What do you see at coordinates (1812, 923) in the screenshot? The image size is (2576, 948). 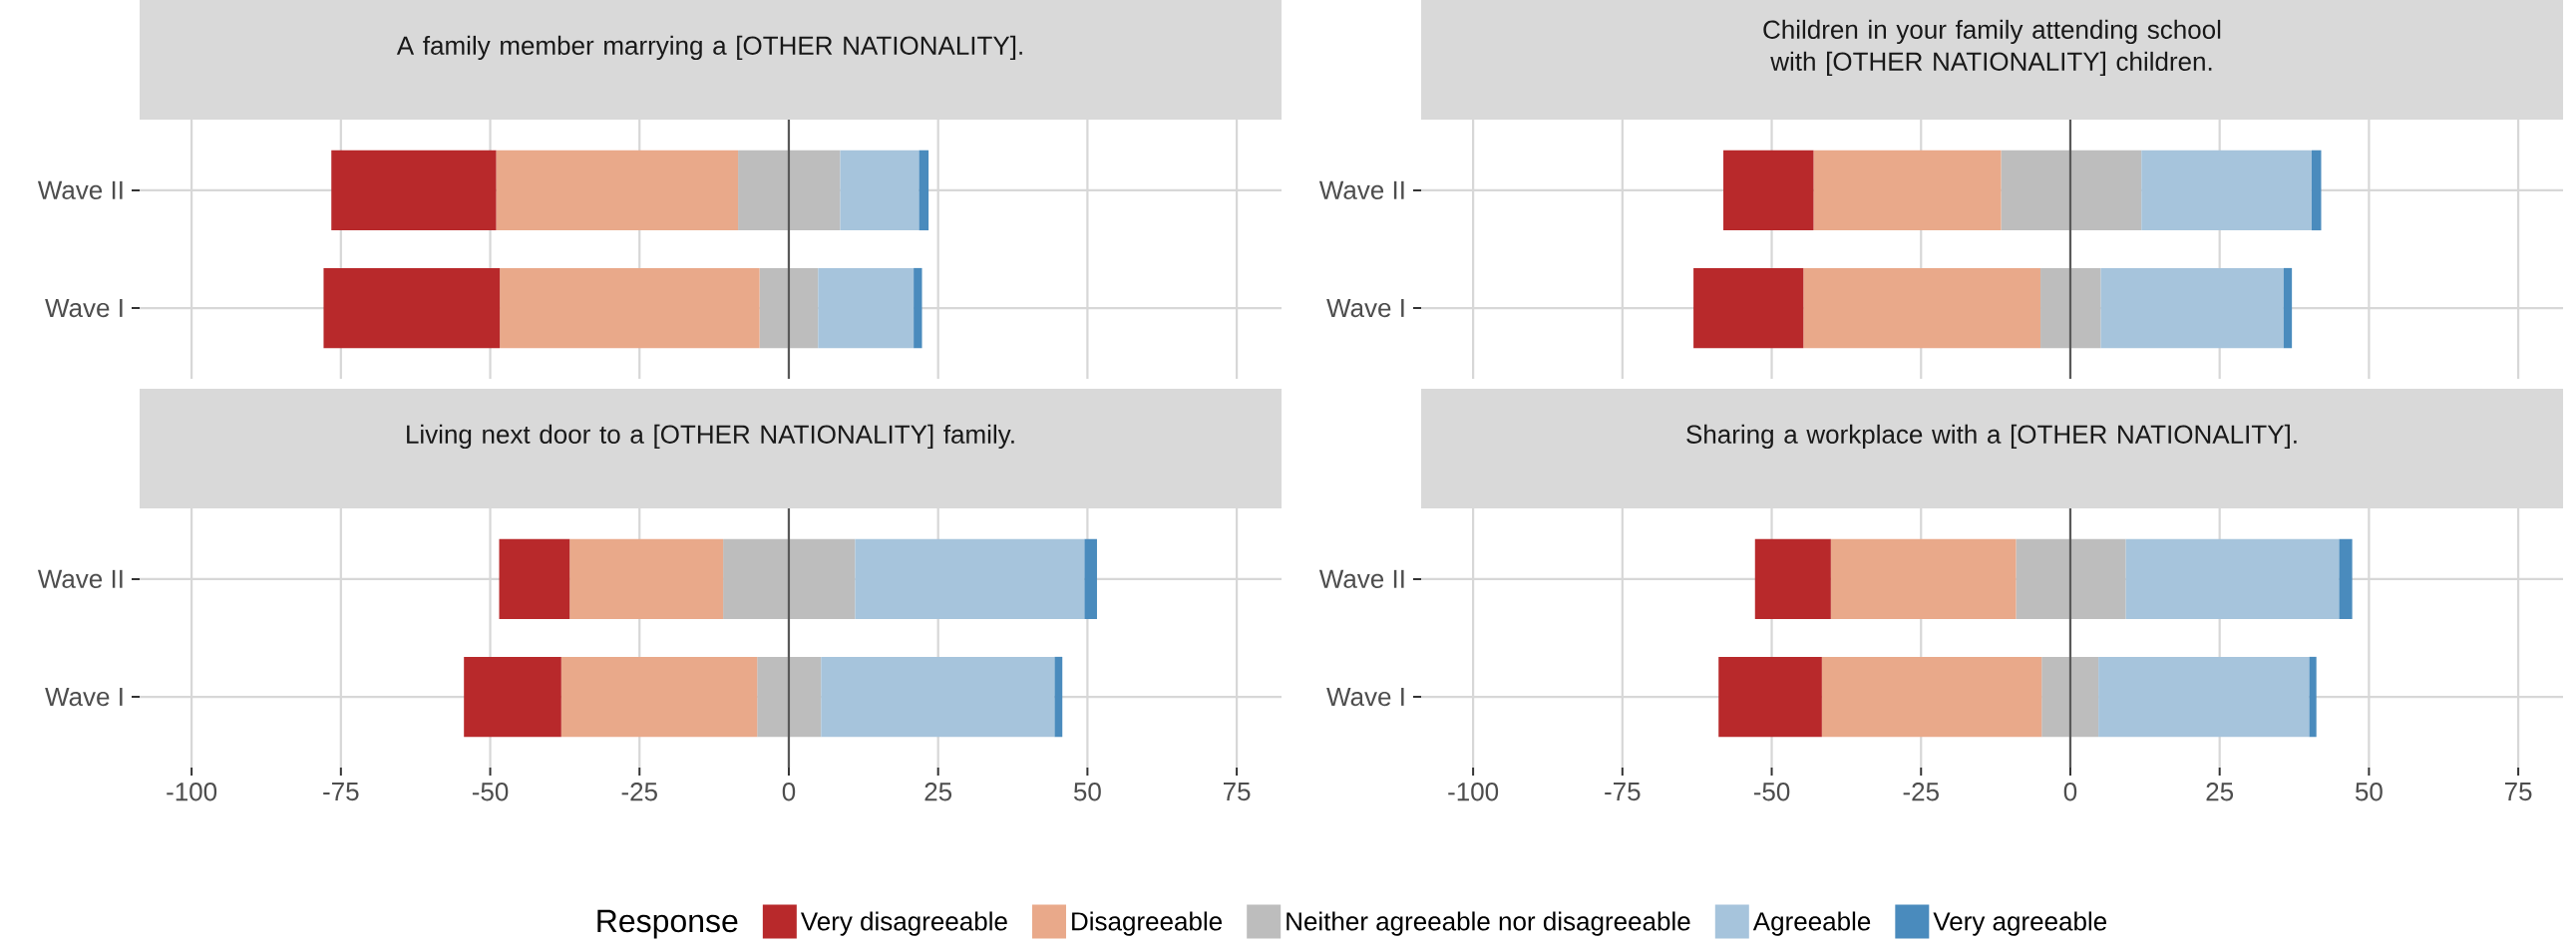 I see `legend-label: Agreeable` at bounding box center [1812, 923].